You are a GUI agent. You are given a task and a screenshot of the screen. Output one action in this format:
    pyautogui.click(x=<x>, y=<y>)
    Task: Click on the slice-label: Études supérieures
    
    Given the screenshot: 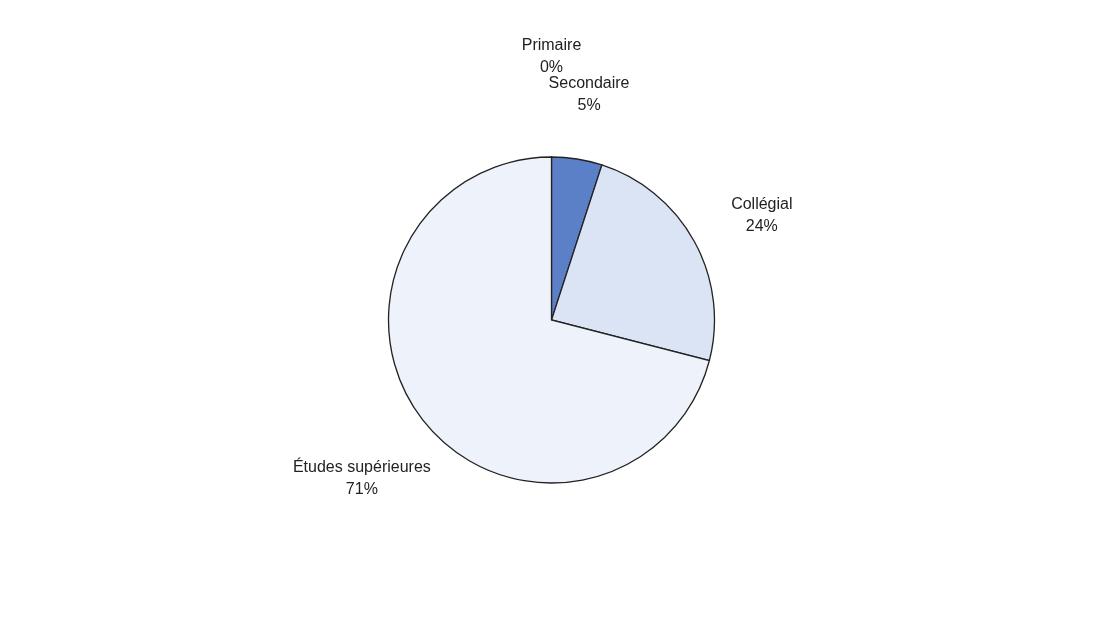 What is the action you would take?
    pyautogui.click(x=361, y=466)
    